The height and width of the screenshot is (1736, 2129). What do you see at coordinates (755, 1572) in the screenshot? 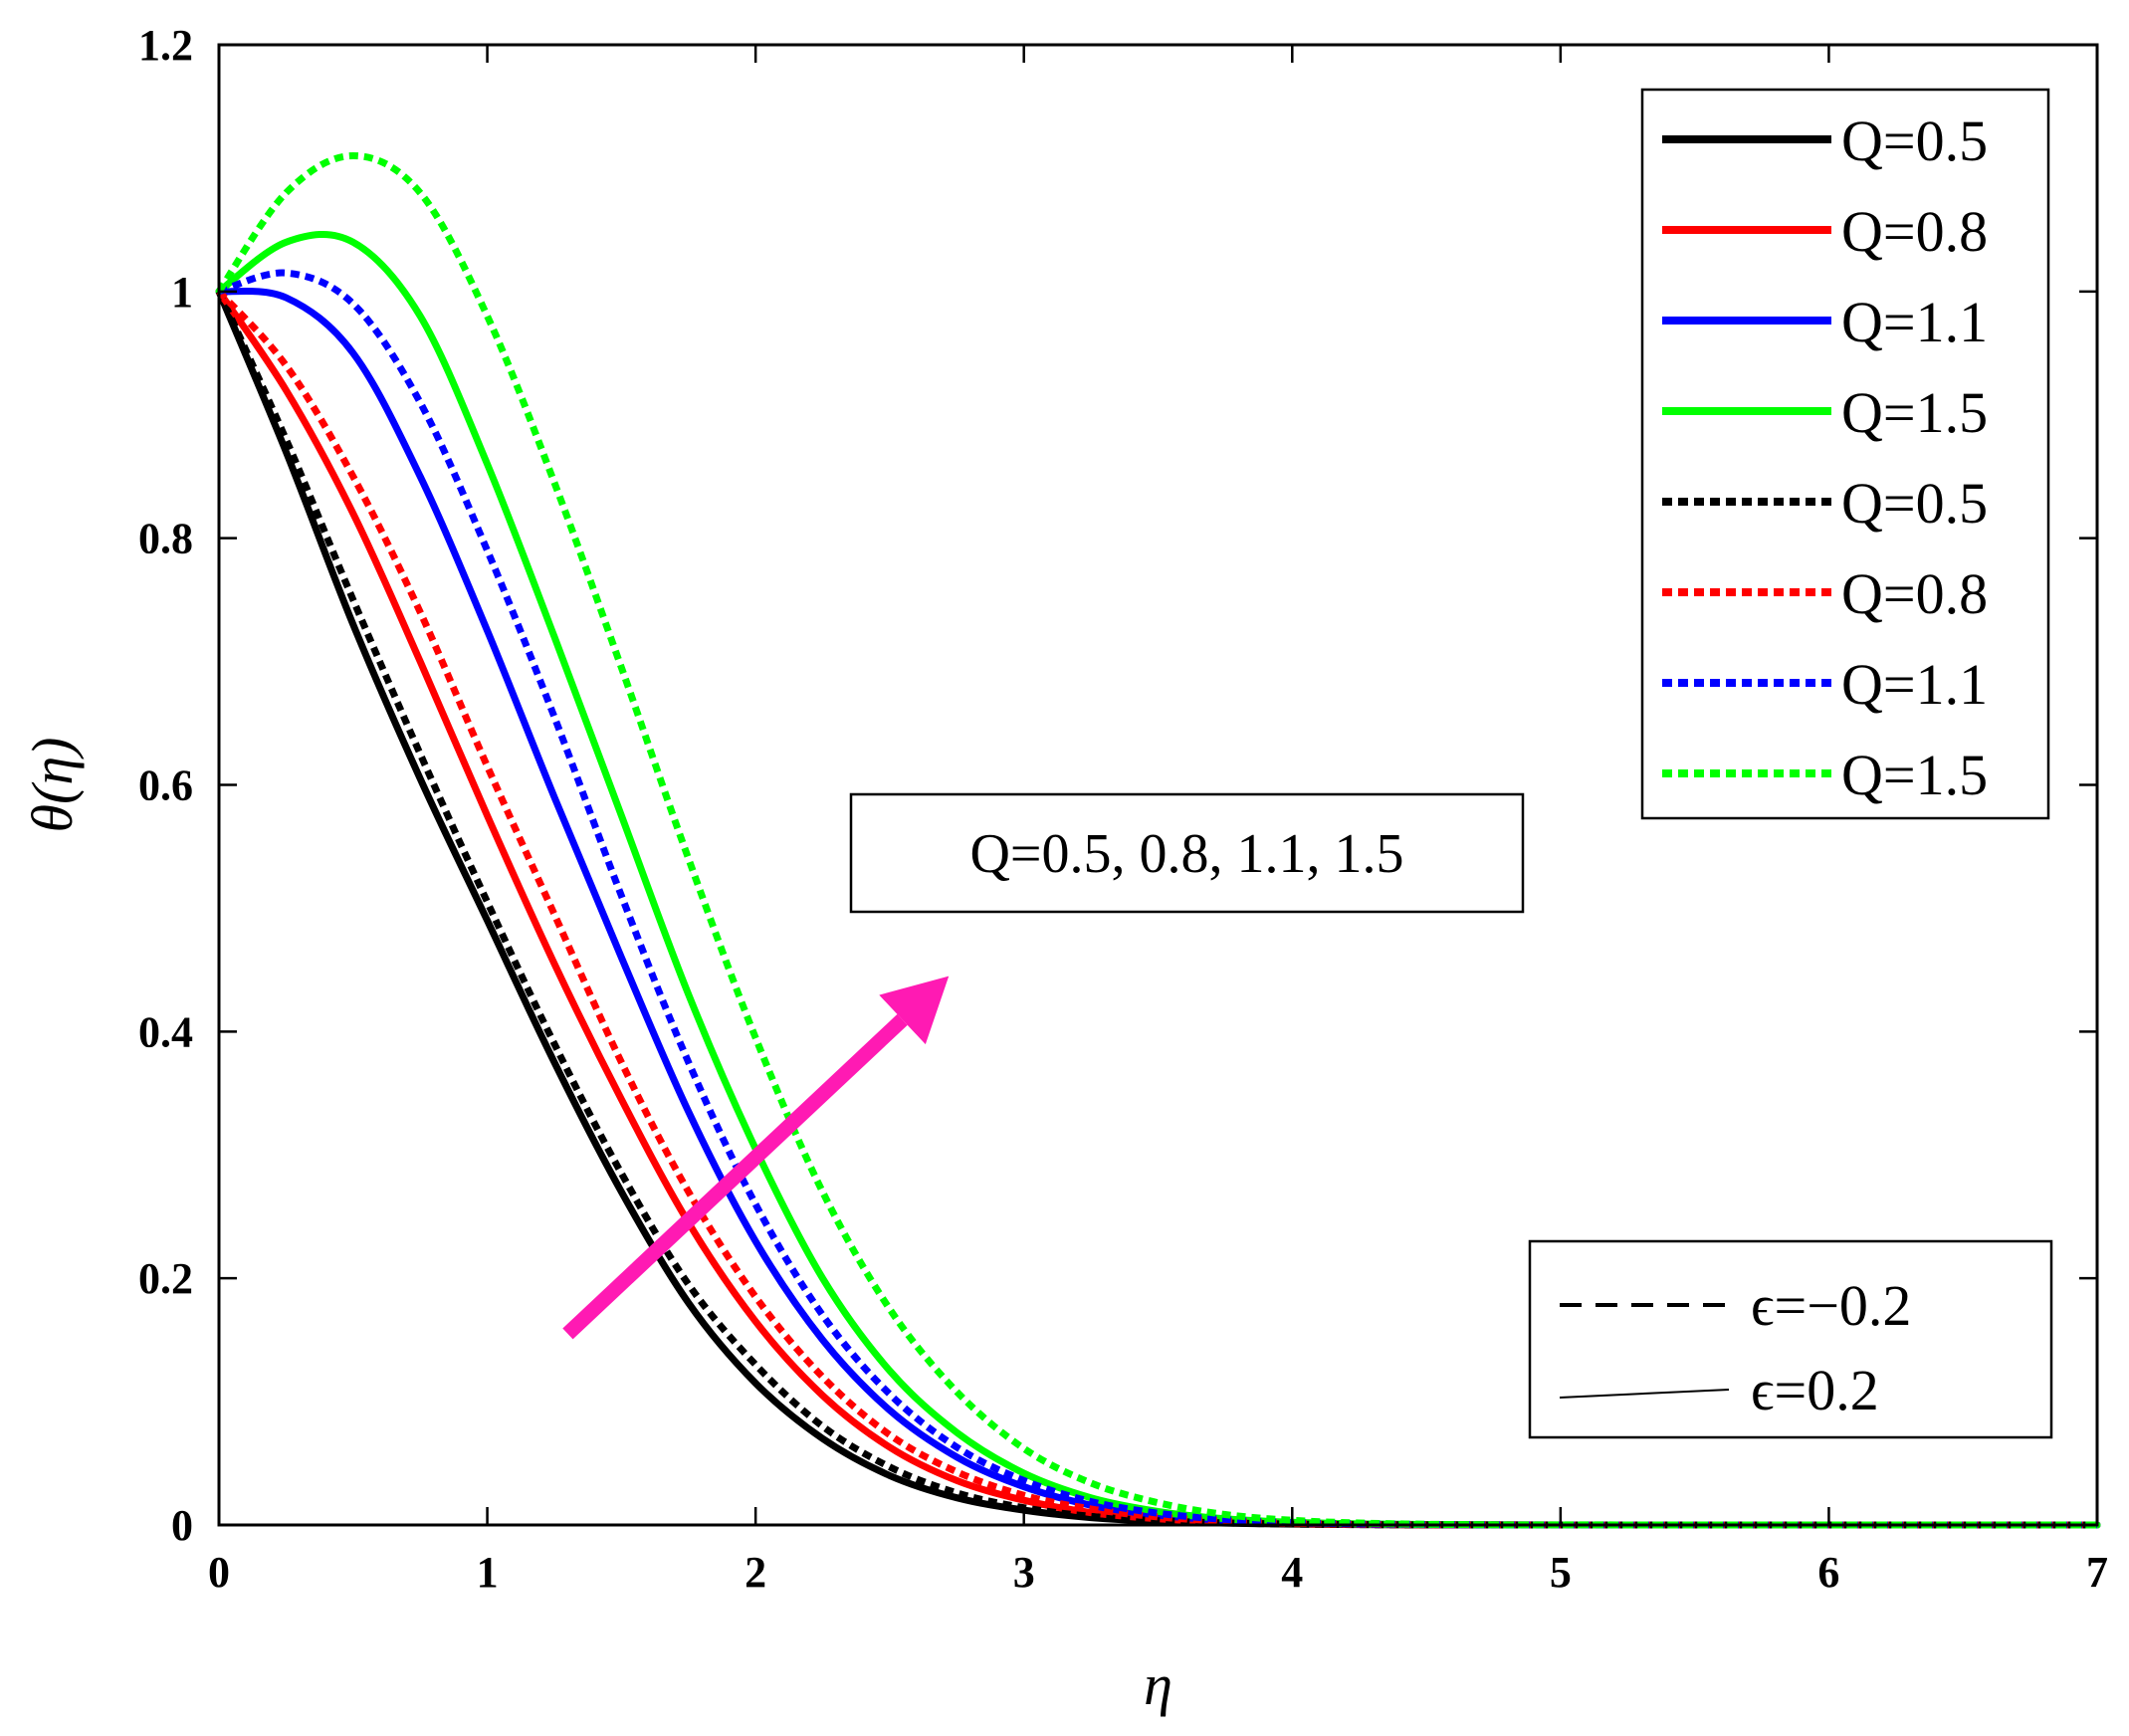
I see `x-tick-label: 2` at bounding box center [755, 1572].